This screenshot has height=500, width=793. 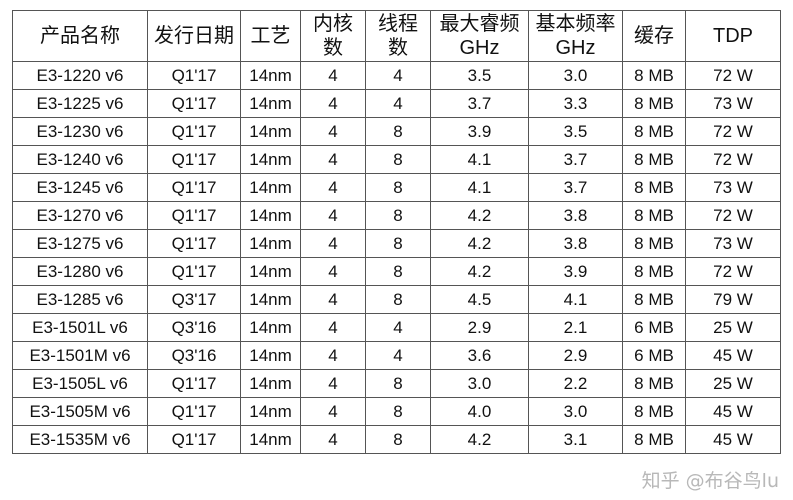 I want to click on column-header: TDP, so click(x=733, y=36).